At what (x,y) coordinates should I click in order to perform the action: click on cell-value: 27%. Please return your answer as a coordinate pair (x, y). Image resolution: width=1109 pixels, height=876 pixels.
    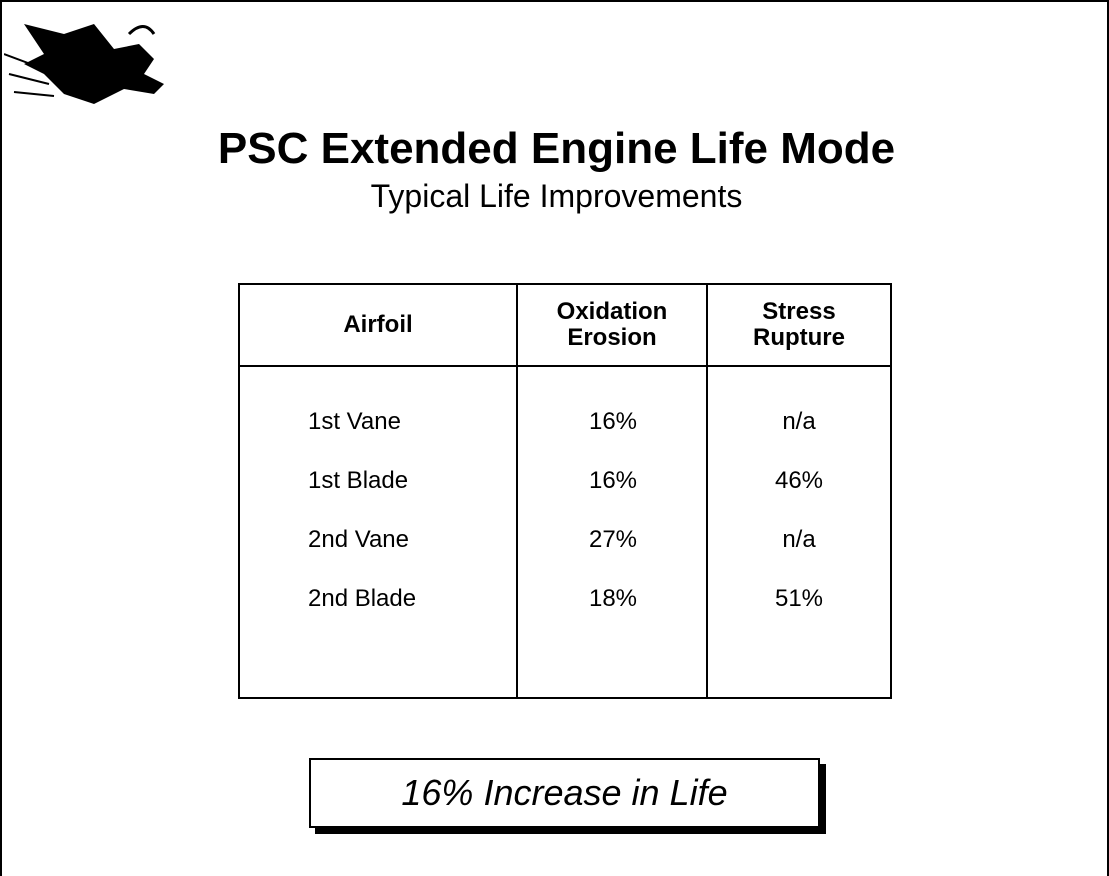
    Looking at the image, I should click on (613, 539).